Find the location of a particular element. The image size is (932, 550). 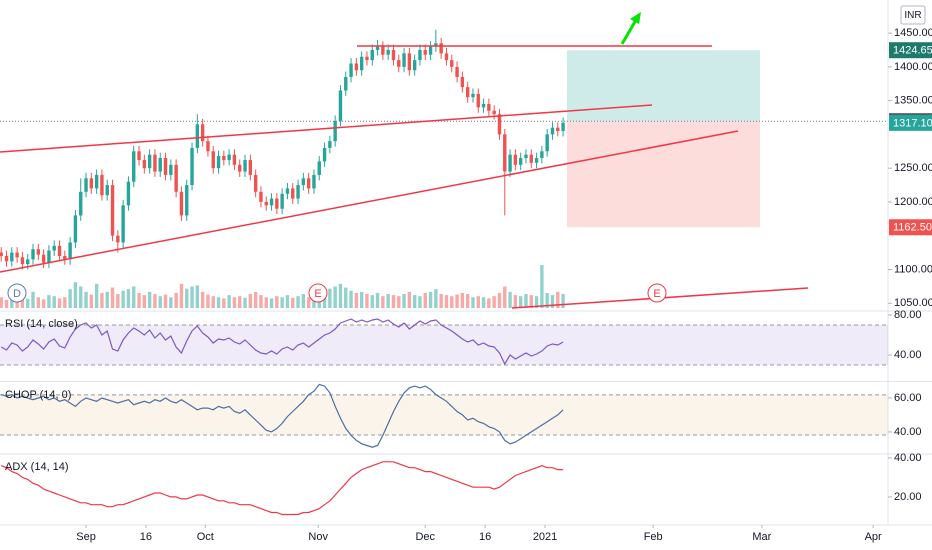

indicator-title: RSI (14, close) is located at coordinates (41, 324).